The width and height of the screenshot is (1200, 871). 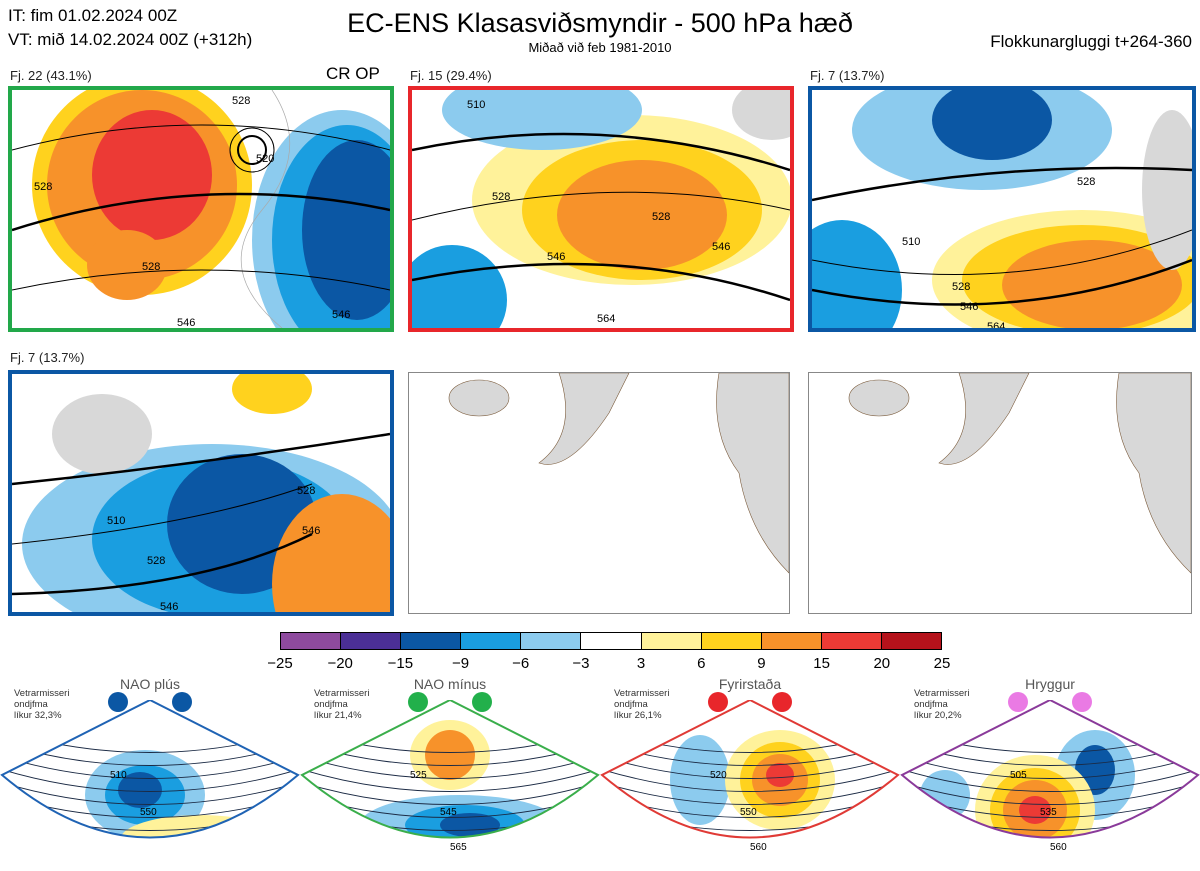 I want to click on regime-contour-label: 510, so click(x=118, y=775).